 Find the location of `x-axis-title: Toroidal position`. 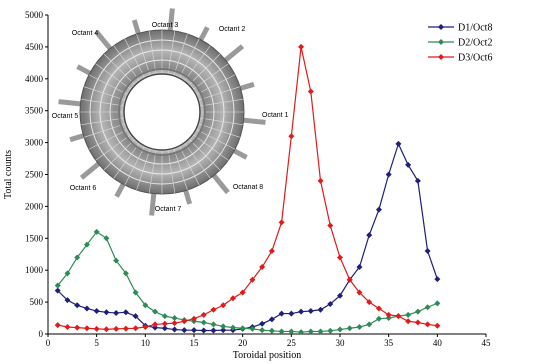

x-axis-title: Toroidal position is located at coordinates (267, 355).